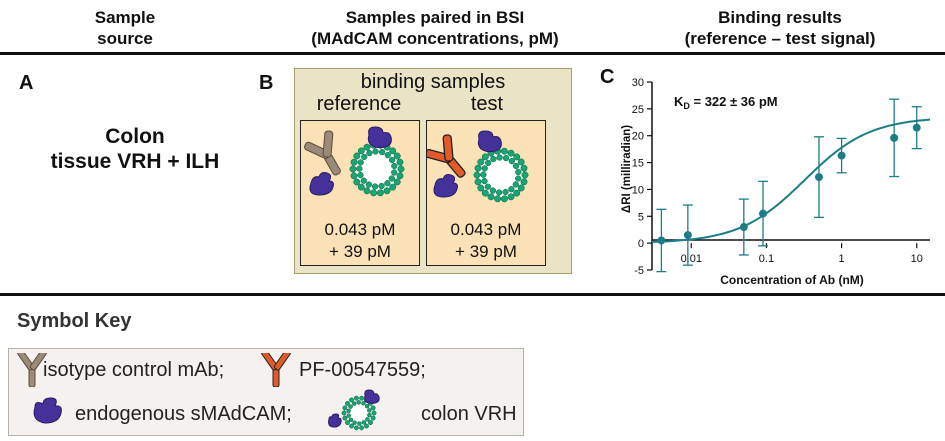 This screenshot has width=945, height=441. I want to click on header-binding-results-line2: (reference – test signal), so click(780, 38).